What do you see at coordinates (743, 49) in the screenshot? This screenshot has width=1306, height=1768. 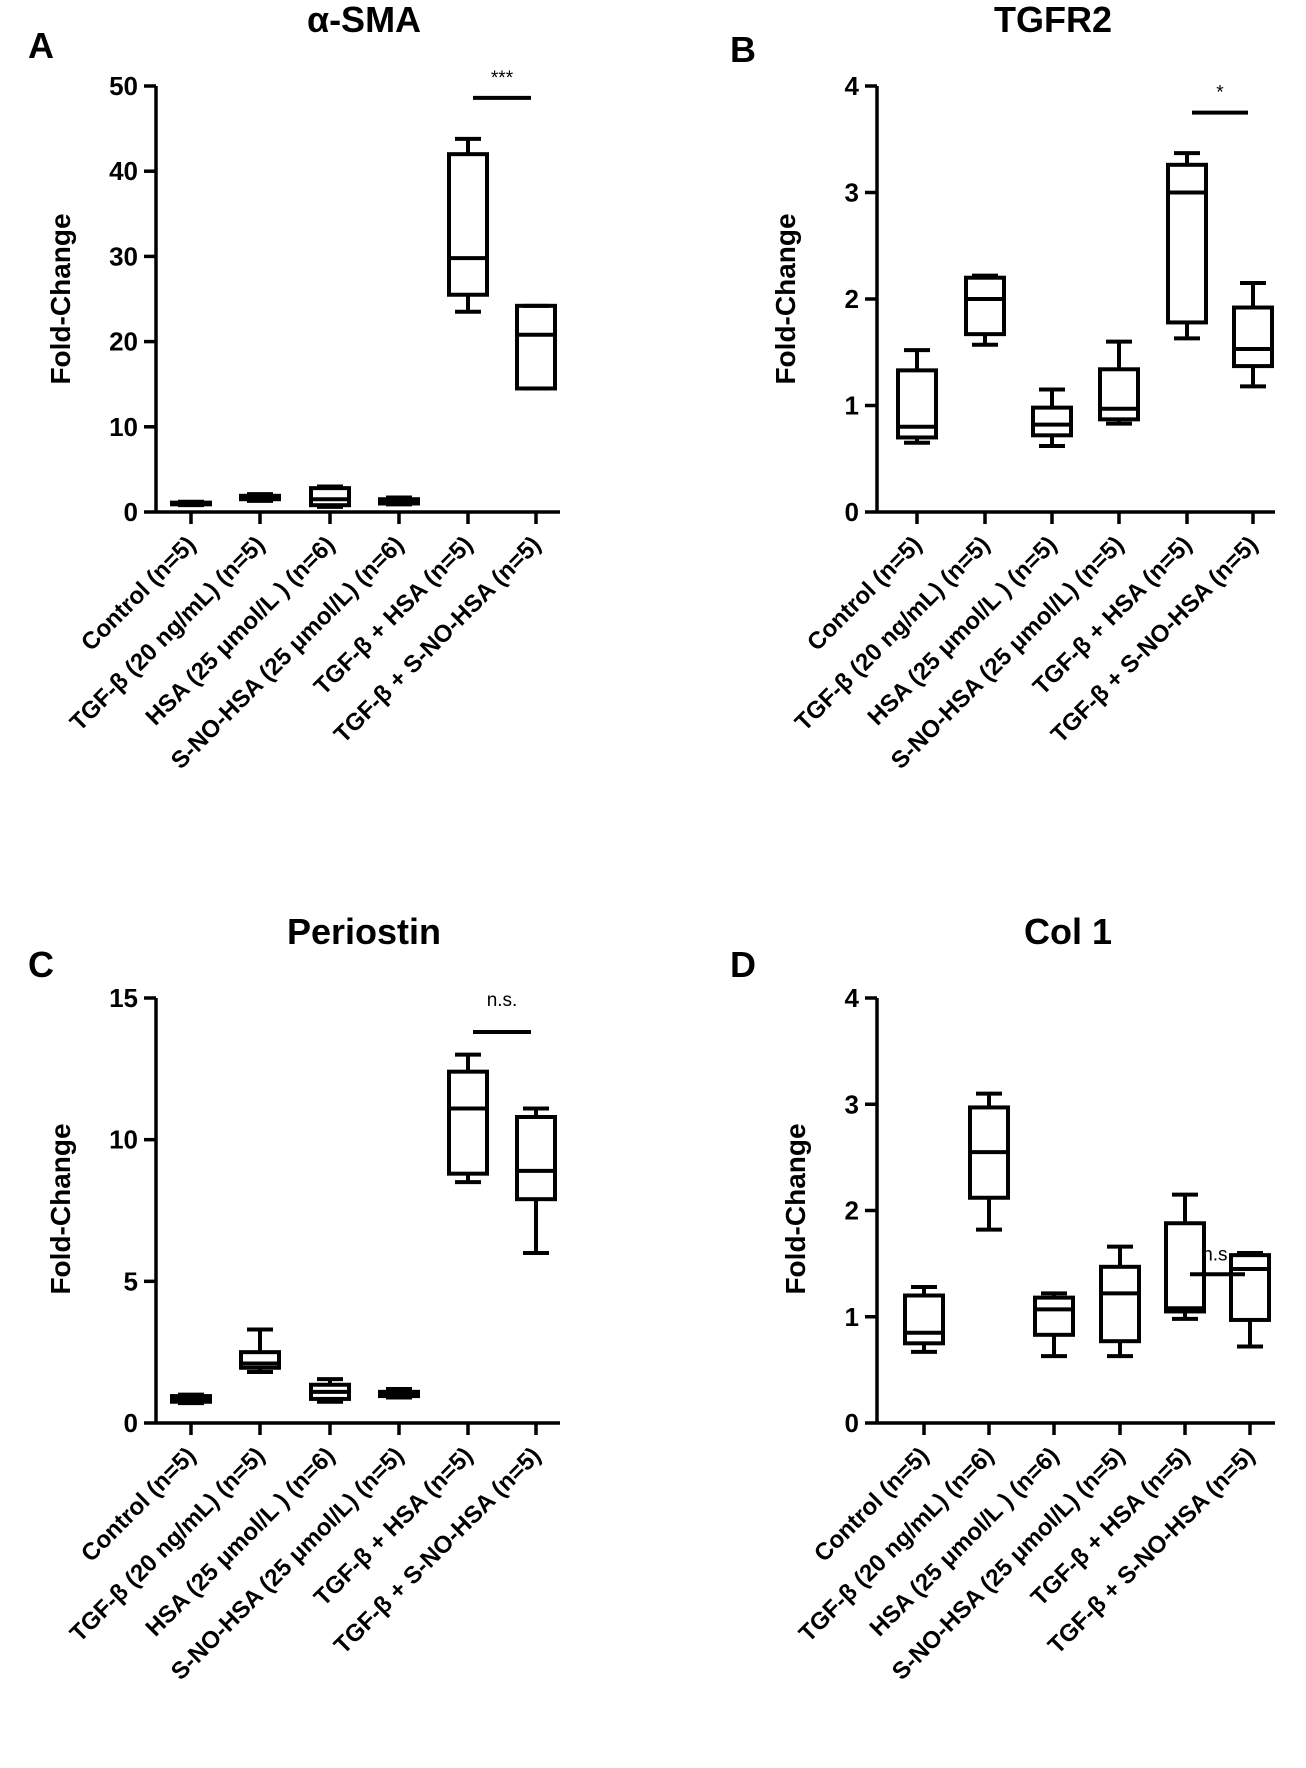 I see `panel-b-letter: B` at bounding box center [743, 49].